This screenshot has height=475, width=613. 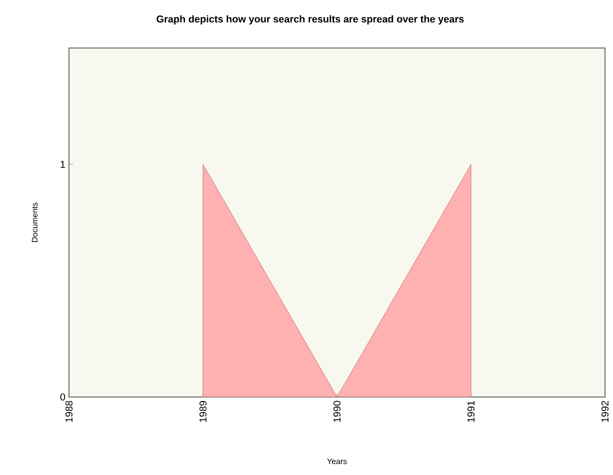 What do you see at coordinates (63, 397) in the screenshot?
I see `y-tick-label: 0` at bounding box center [63, 397].